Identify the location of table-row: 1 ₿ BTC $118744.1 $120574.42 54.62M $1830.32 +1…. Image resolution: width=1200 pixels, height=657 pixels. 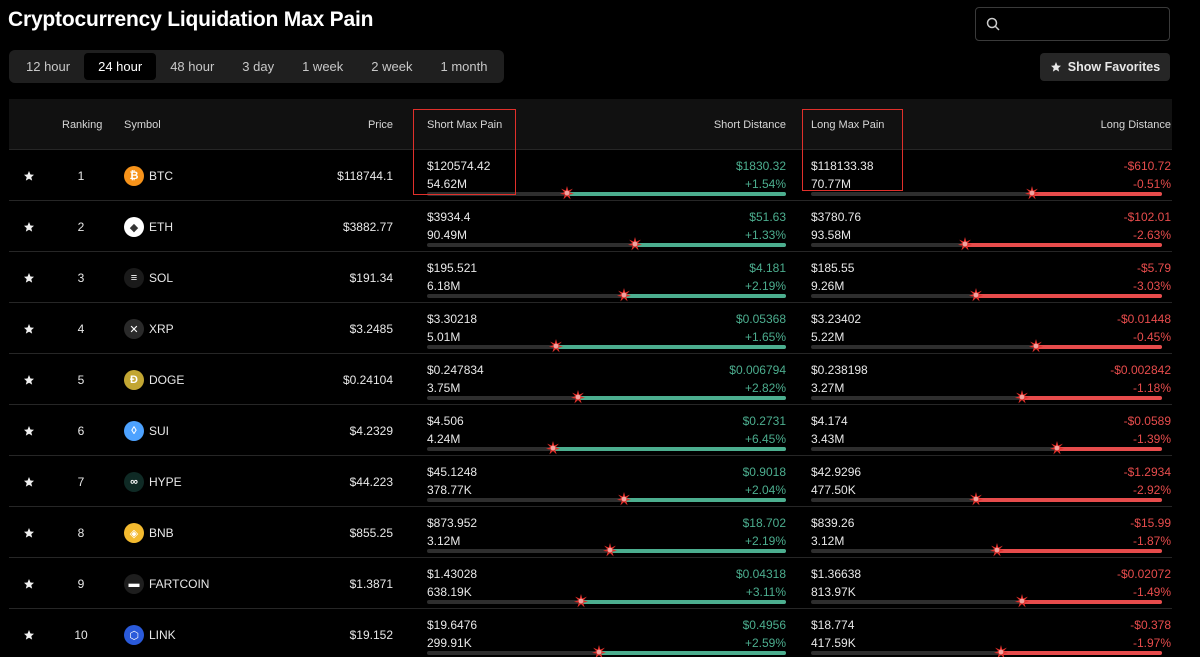
(590, 175).